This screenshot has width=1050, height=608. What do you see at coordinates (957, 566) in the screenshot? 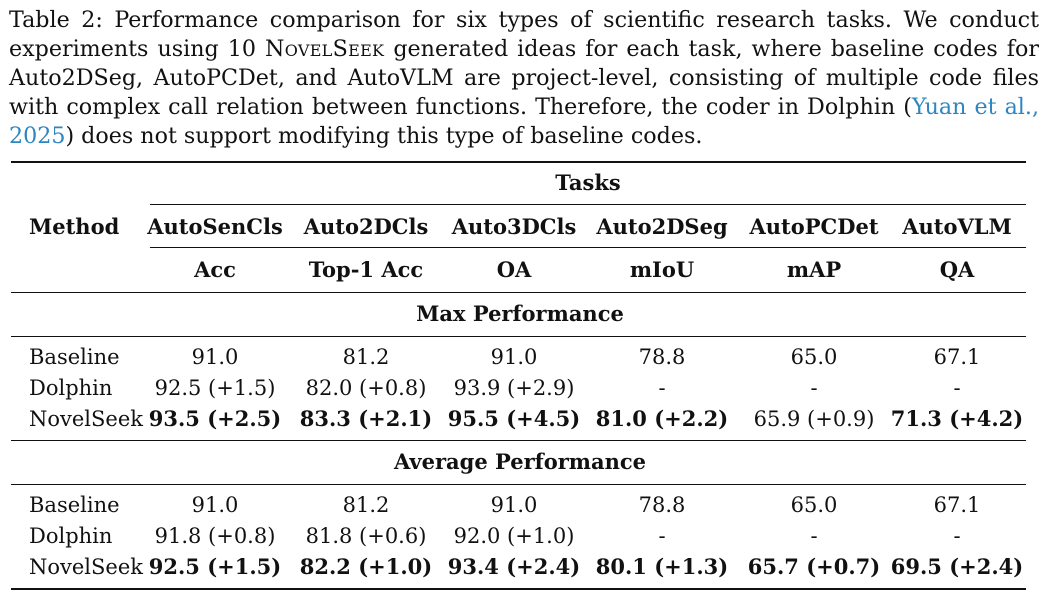
I see `table-cell: 69.5 (+2.4)` at bounding box center [957, 566].